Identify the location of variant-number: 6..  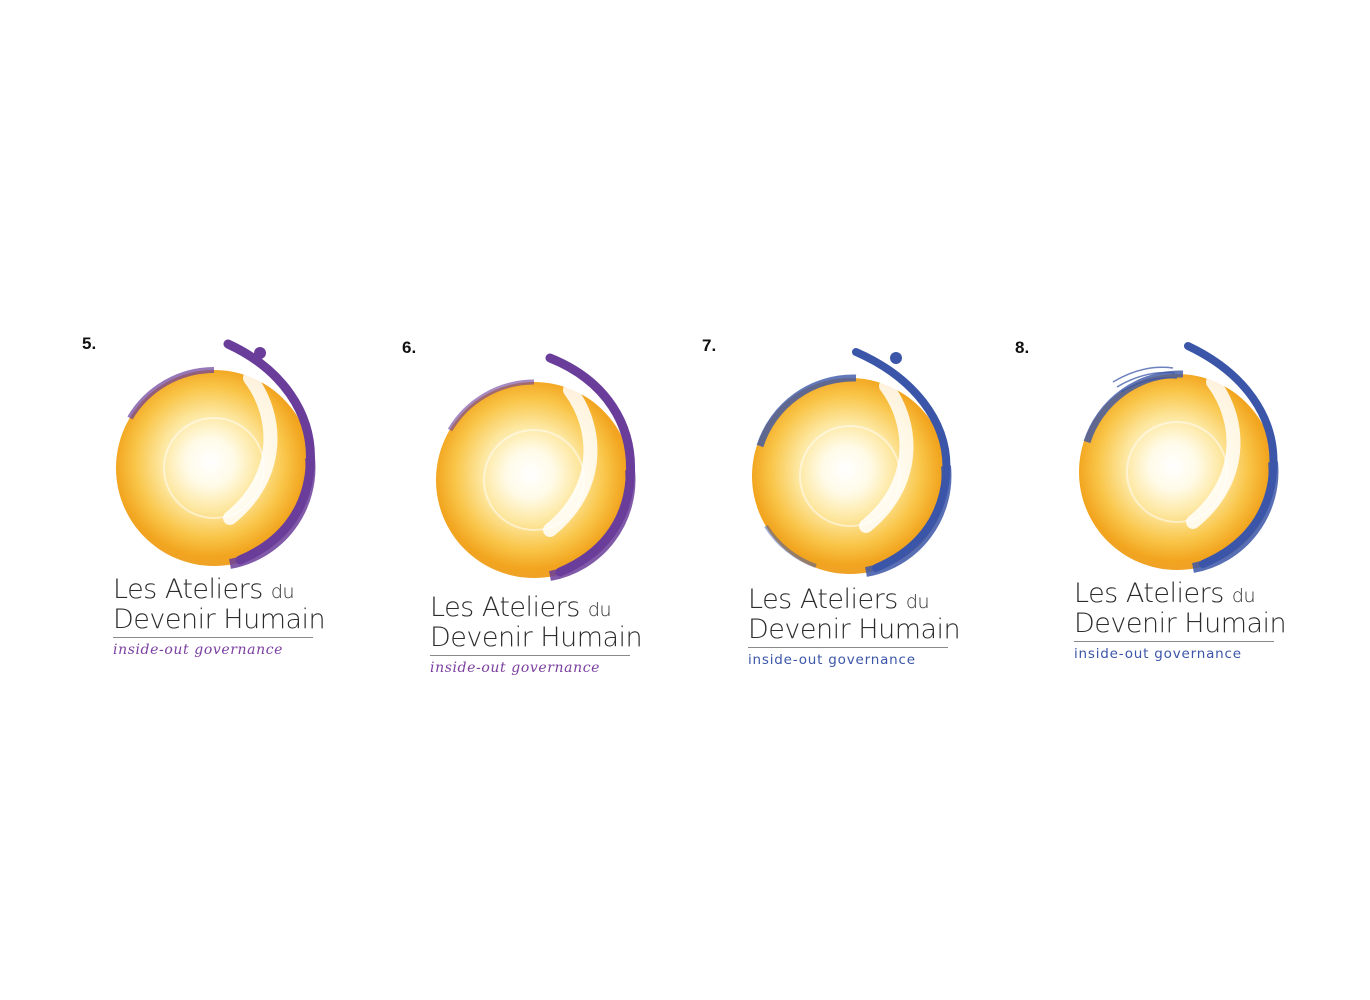
(409, 347).